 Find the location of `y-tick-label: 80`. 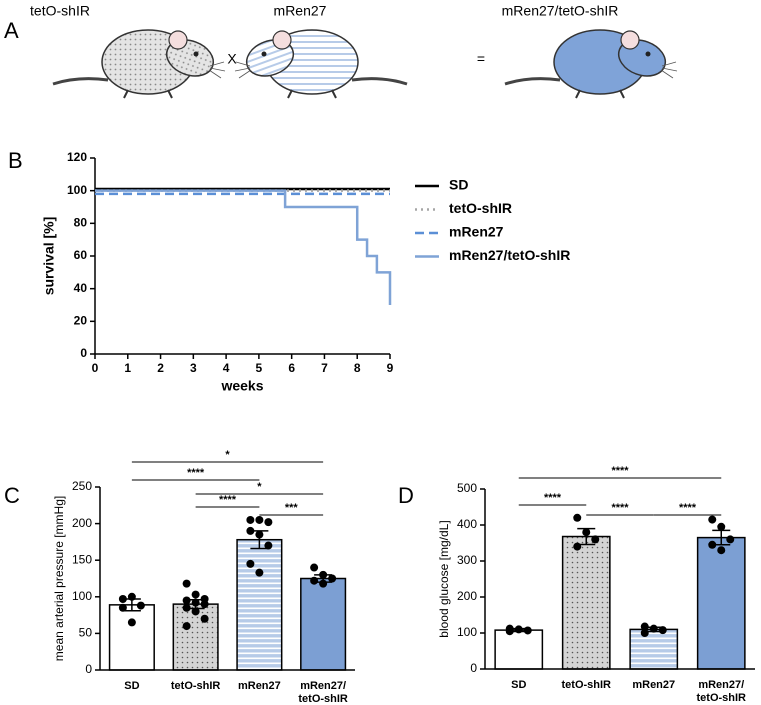

y-tick-label: 80 is located at coordinates (81, 223).